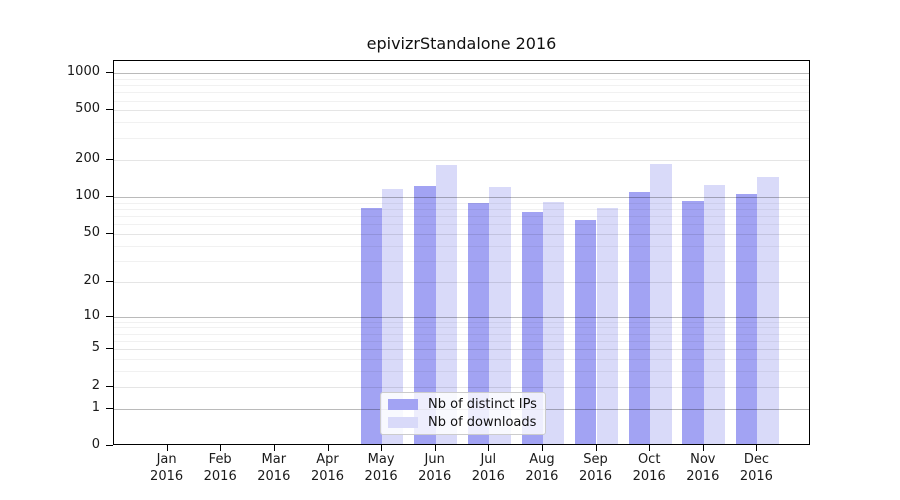  What do you see at coordinates (661, 304) in the screenshot?
I see `bar-nb-of-downloads-oct` at bounding box center [661, 304].